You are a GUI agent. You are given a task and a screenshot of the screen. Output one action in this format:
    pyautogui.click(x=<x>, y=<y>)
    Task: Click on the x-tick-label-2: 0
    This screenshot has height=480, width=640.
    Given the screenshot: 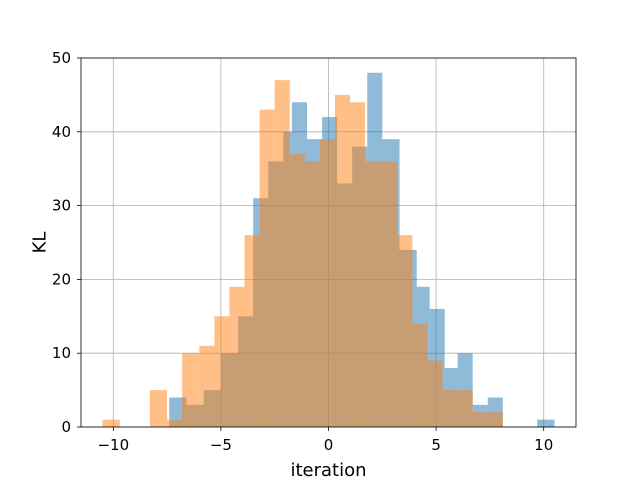 What is the action you would take?
    pyautogui.click(x=329, y=445)
    